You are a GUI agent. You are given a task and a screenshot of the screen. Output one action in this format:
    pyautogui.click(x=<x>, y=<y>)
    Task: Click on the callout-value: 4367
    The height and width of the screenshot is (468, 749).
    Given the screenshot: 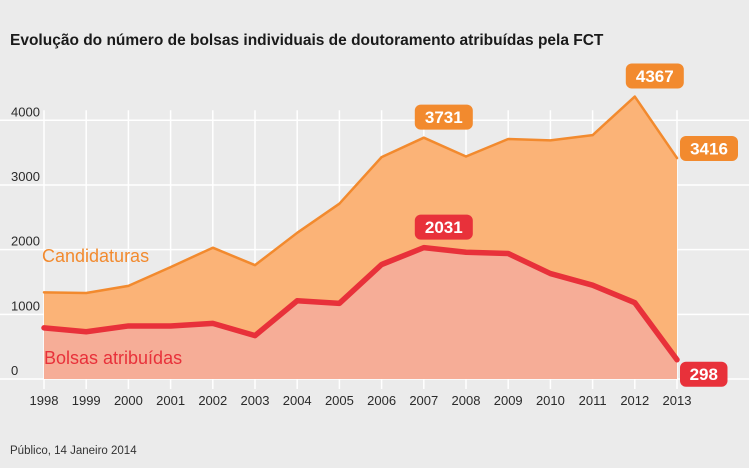 What is the action you would take?
    pyautogui.click(x=655, y=76)
    